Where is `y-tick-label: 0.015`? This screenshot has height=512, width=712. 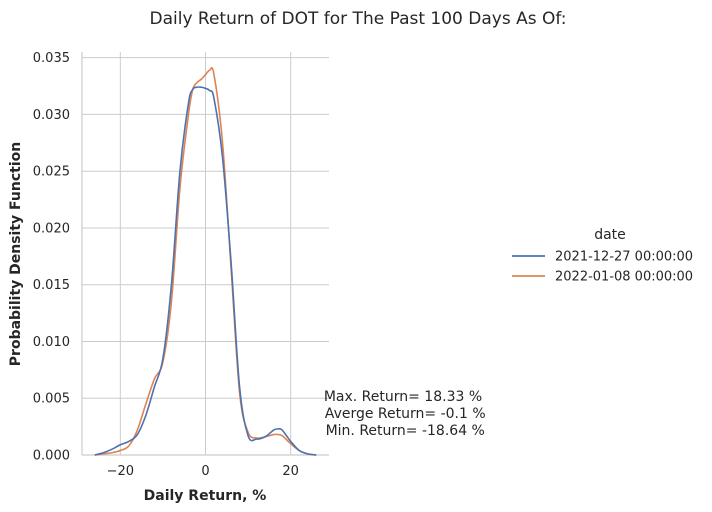 y-tick-label: 0.015 is located at coordinates (51, 285).